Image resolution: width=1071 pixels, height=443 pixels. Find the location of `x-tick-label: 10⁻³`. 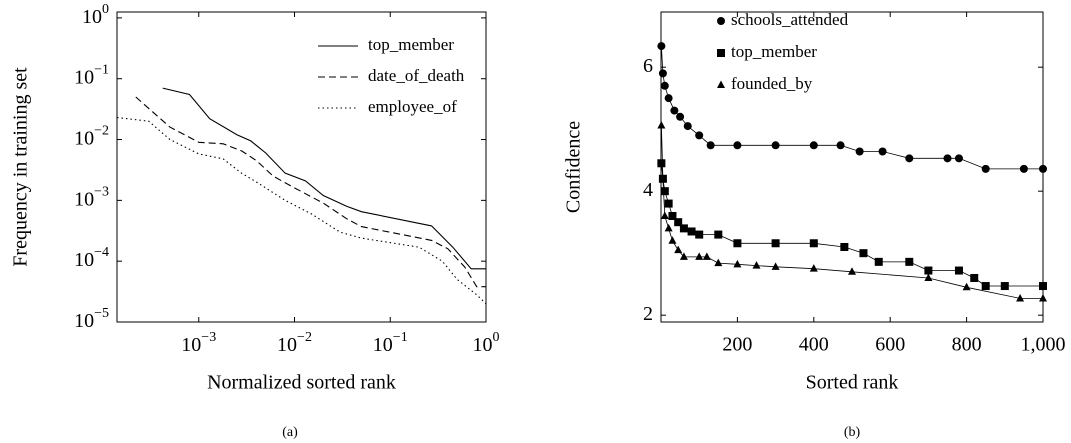

x-tick-label: 10⁻³ is located at coordinates (198, 342).